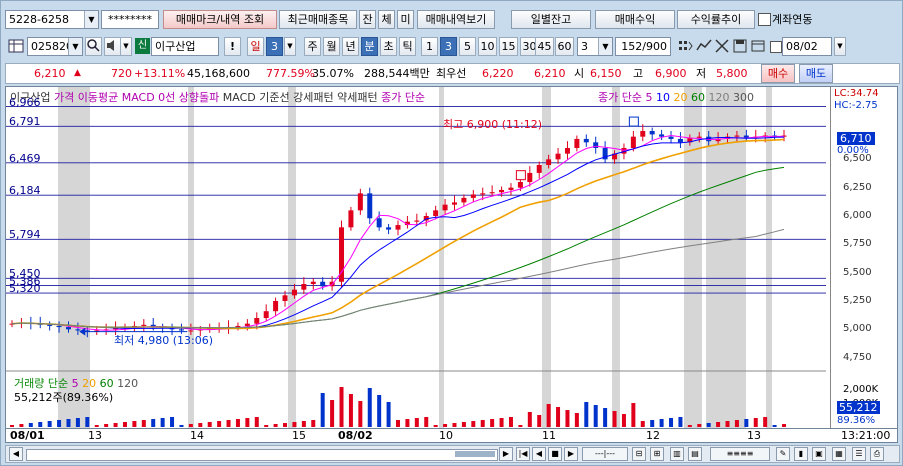 Image resolution: width=903 pixels, height=466 pixels. Describe the element at coordinates (564, 46) in the screenshot. I see `interval-60-button: 60` at that location.